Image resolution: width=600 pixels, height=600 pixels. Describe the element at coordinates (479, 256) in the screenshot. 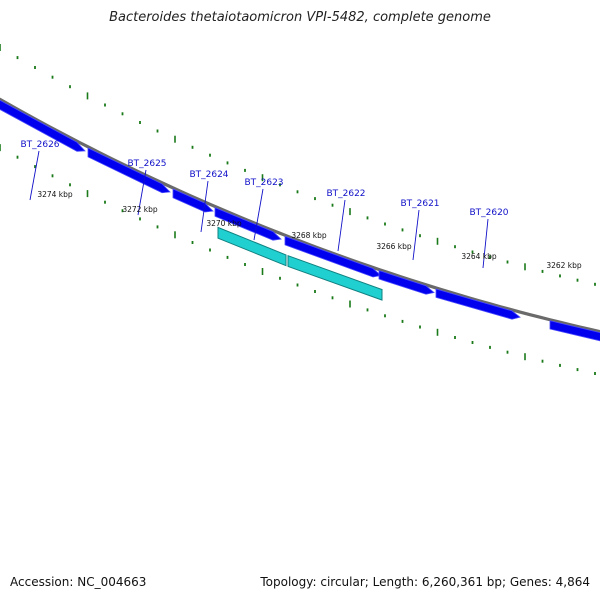

I see `scale-label: 3264 kbp` at that location.